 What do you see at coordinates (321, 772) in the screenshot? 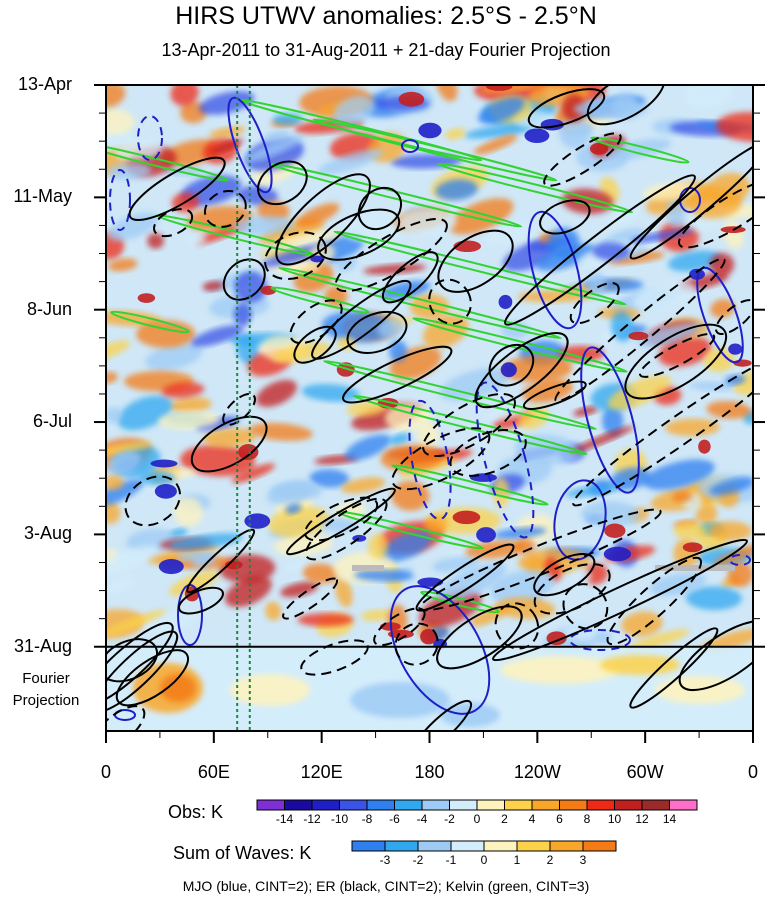
I see `x-tick-label: 120E` at bounding box center [321, 772].